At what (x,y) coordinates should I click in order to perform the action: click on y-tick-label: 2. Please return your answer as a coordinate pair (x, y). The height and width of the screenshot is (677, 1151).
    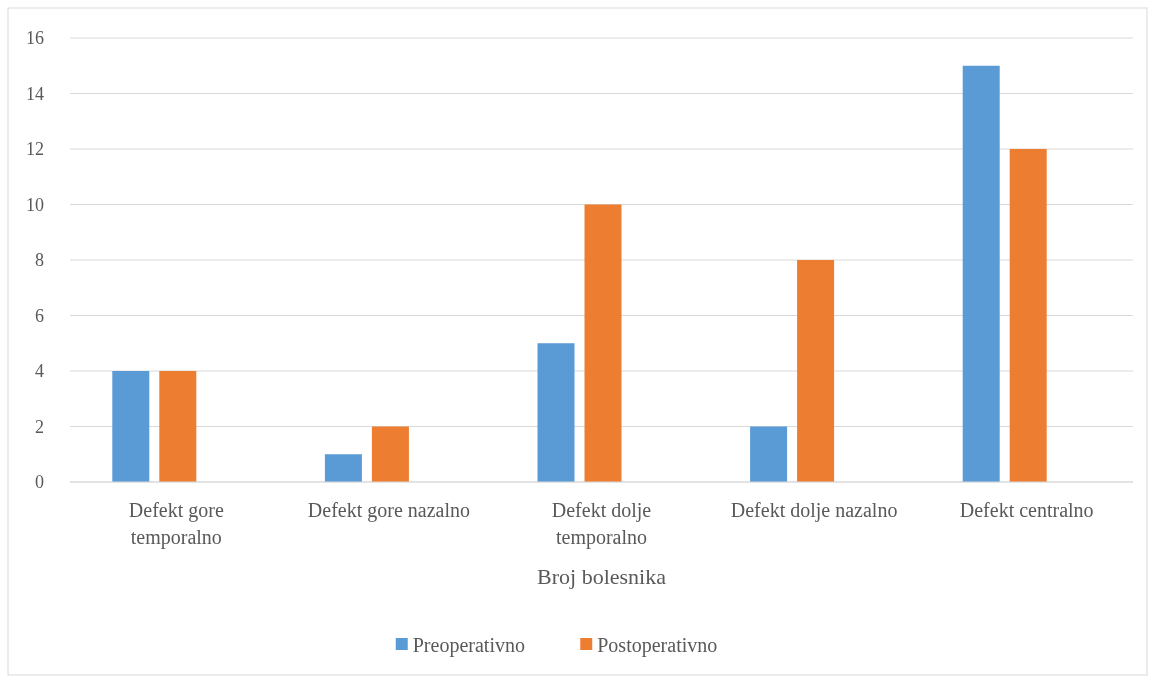
    Looking at the image, I should click on (39, 426).